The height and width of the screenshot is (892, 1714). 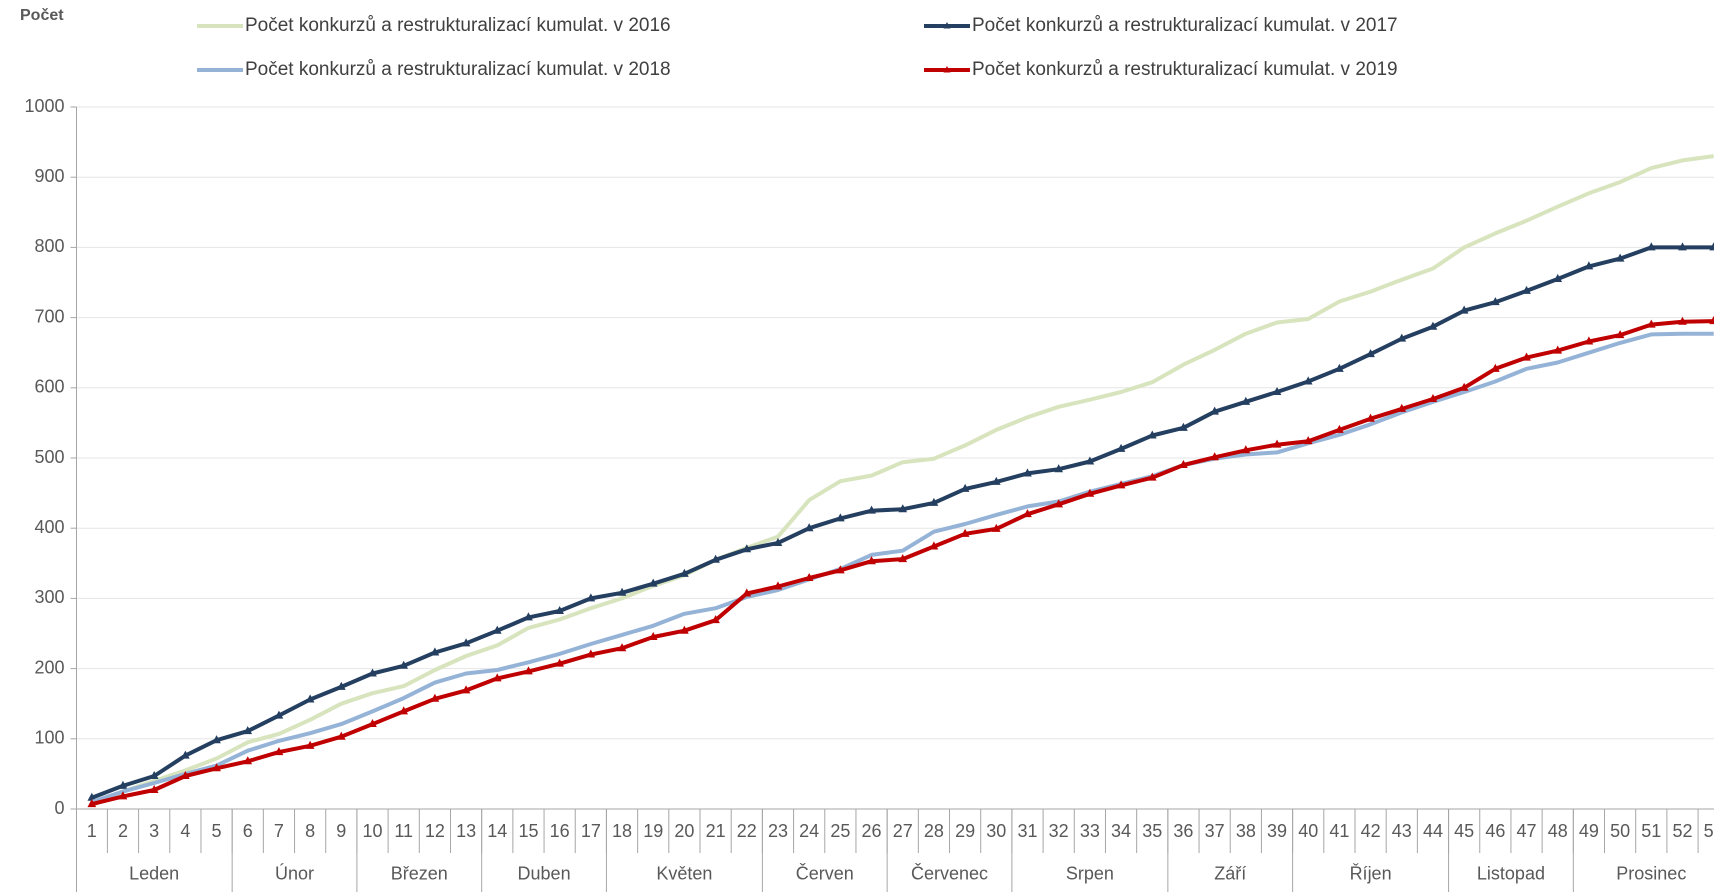 What do you see at coordinates (59, 808) in the screenshot?
I see `y-tick-label: 0` at bounding box center [59, 808].